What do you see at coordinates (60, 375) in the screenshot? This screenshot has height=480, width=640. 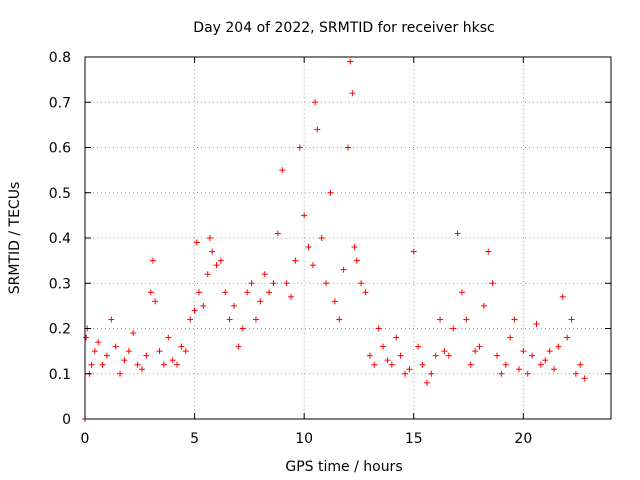 I see `y-tick-label: 0.1` at bounding box center [60, 375].